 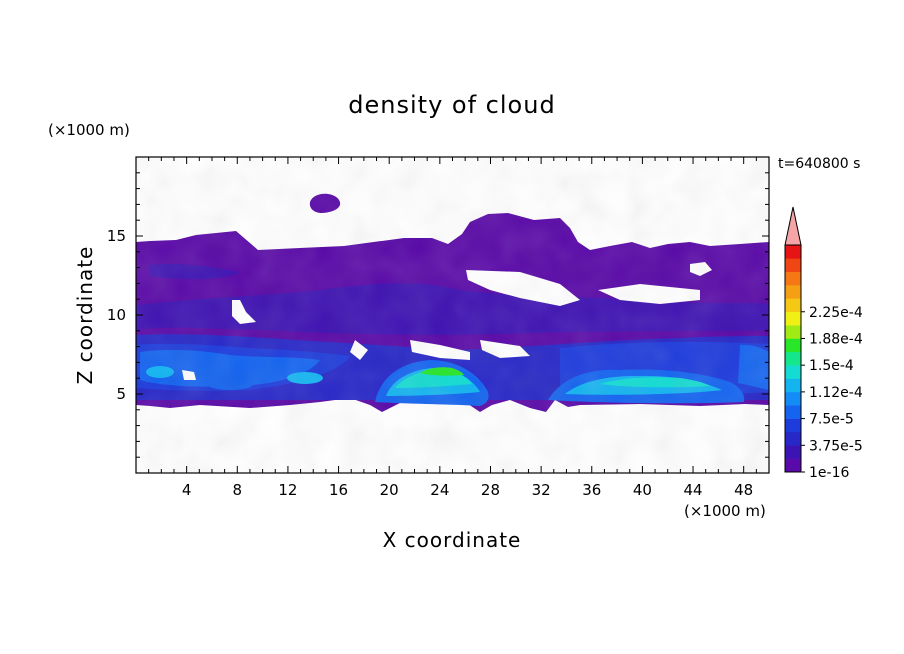 I want to click on y-axis-label: Z coordinate, so click(x=85, y=315).